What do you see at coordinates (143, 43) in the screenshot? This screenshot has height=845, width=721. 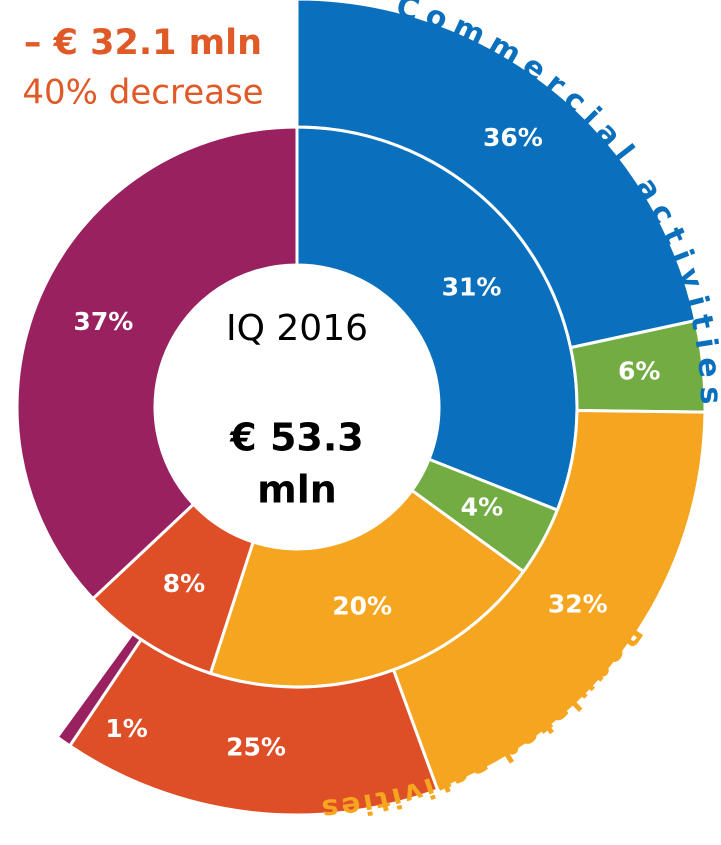 I see `annotation: – € 32.1 mln` at bounding box center [143, 43].